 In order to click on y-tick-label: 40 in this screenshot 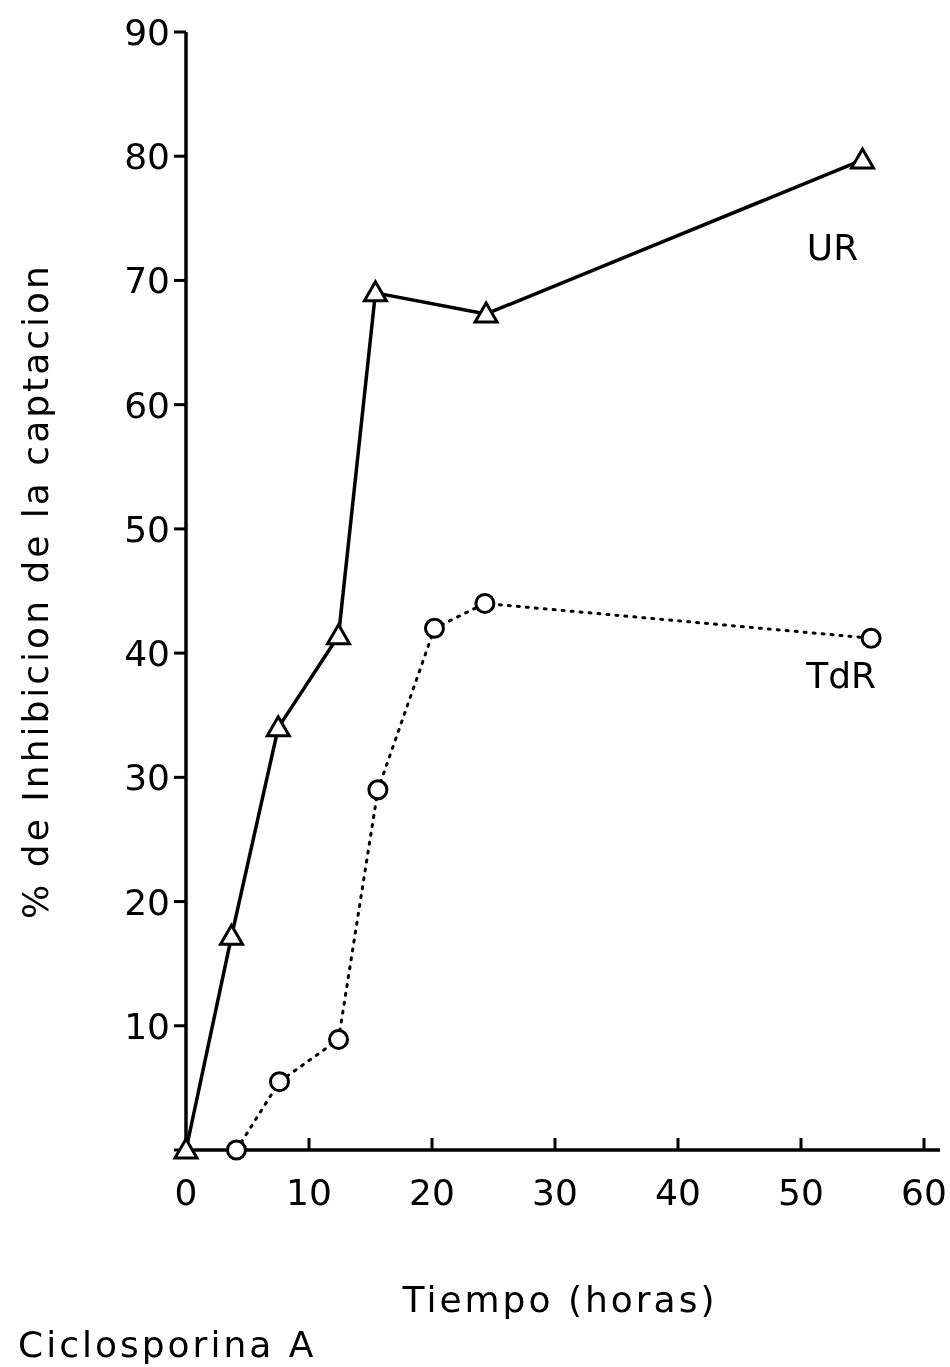, I will do `click(147, 654)`.